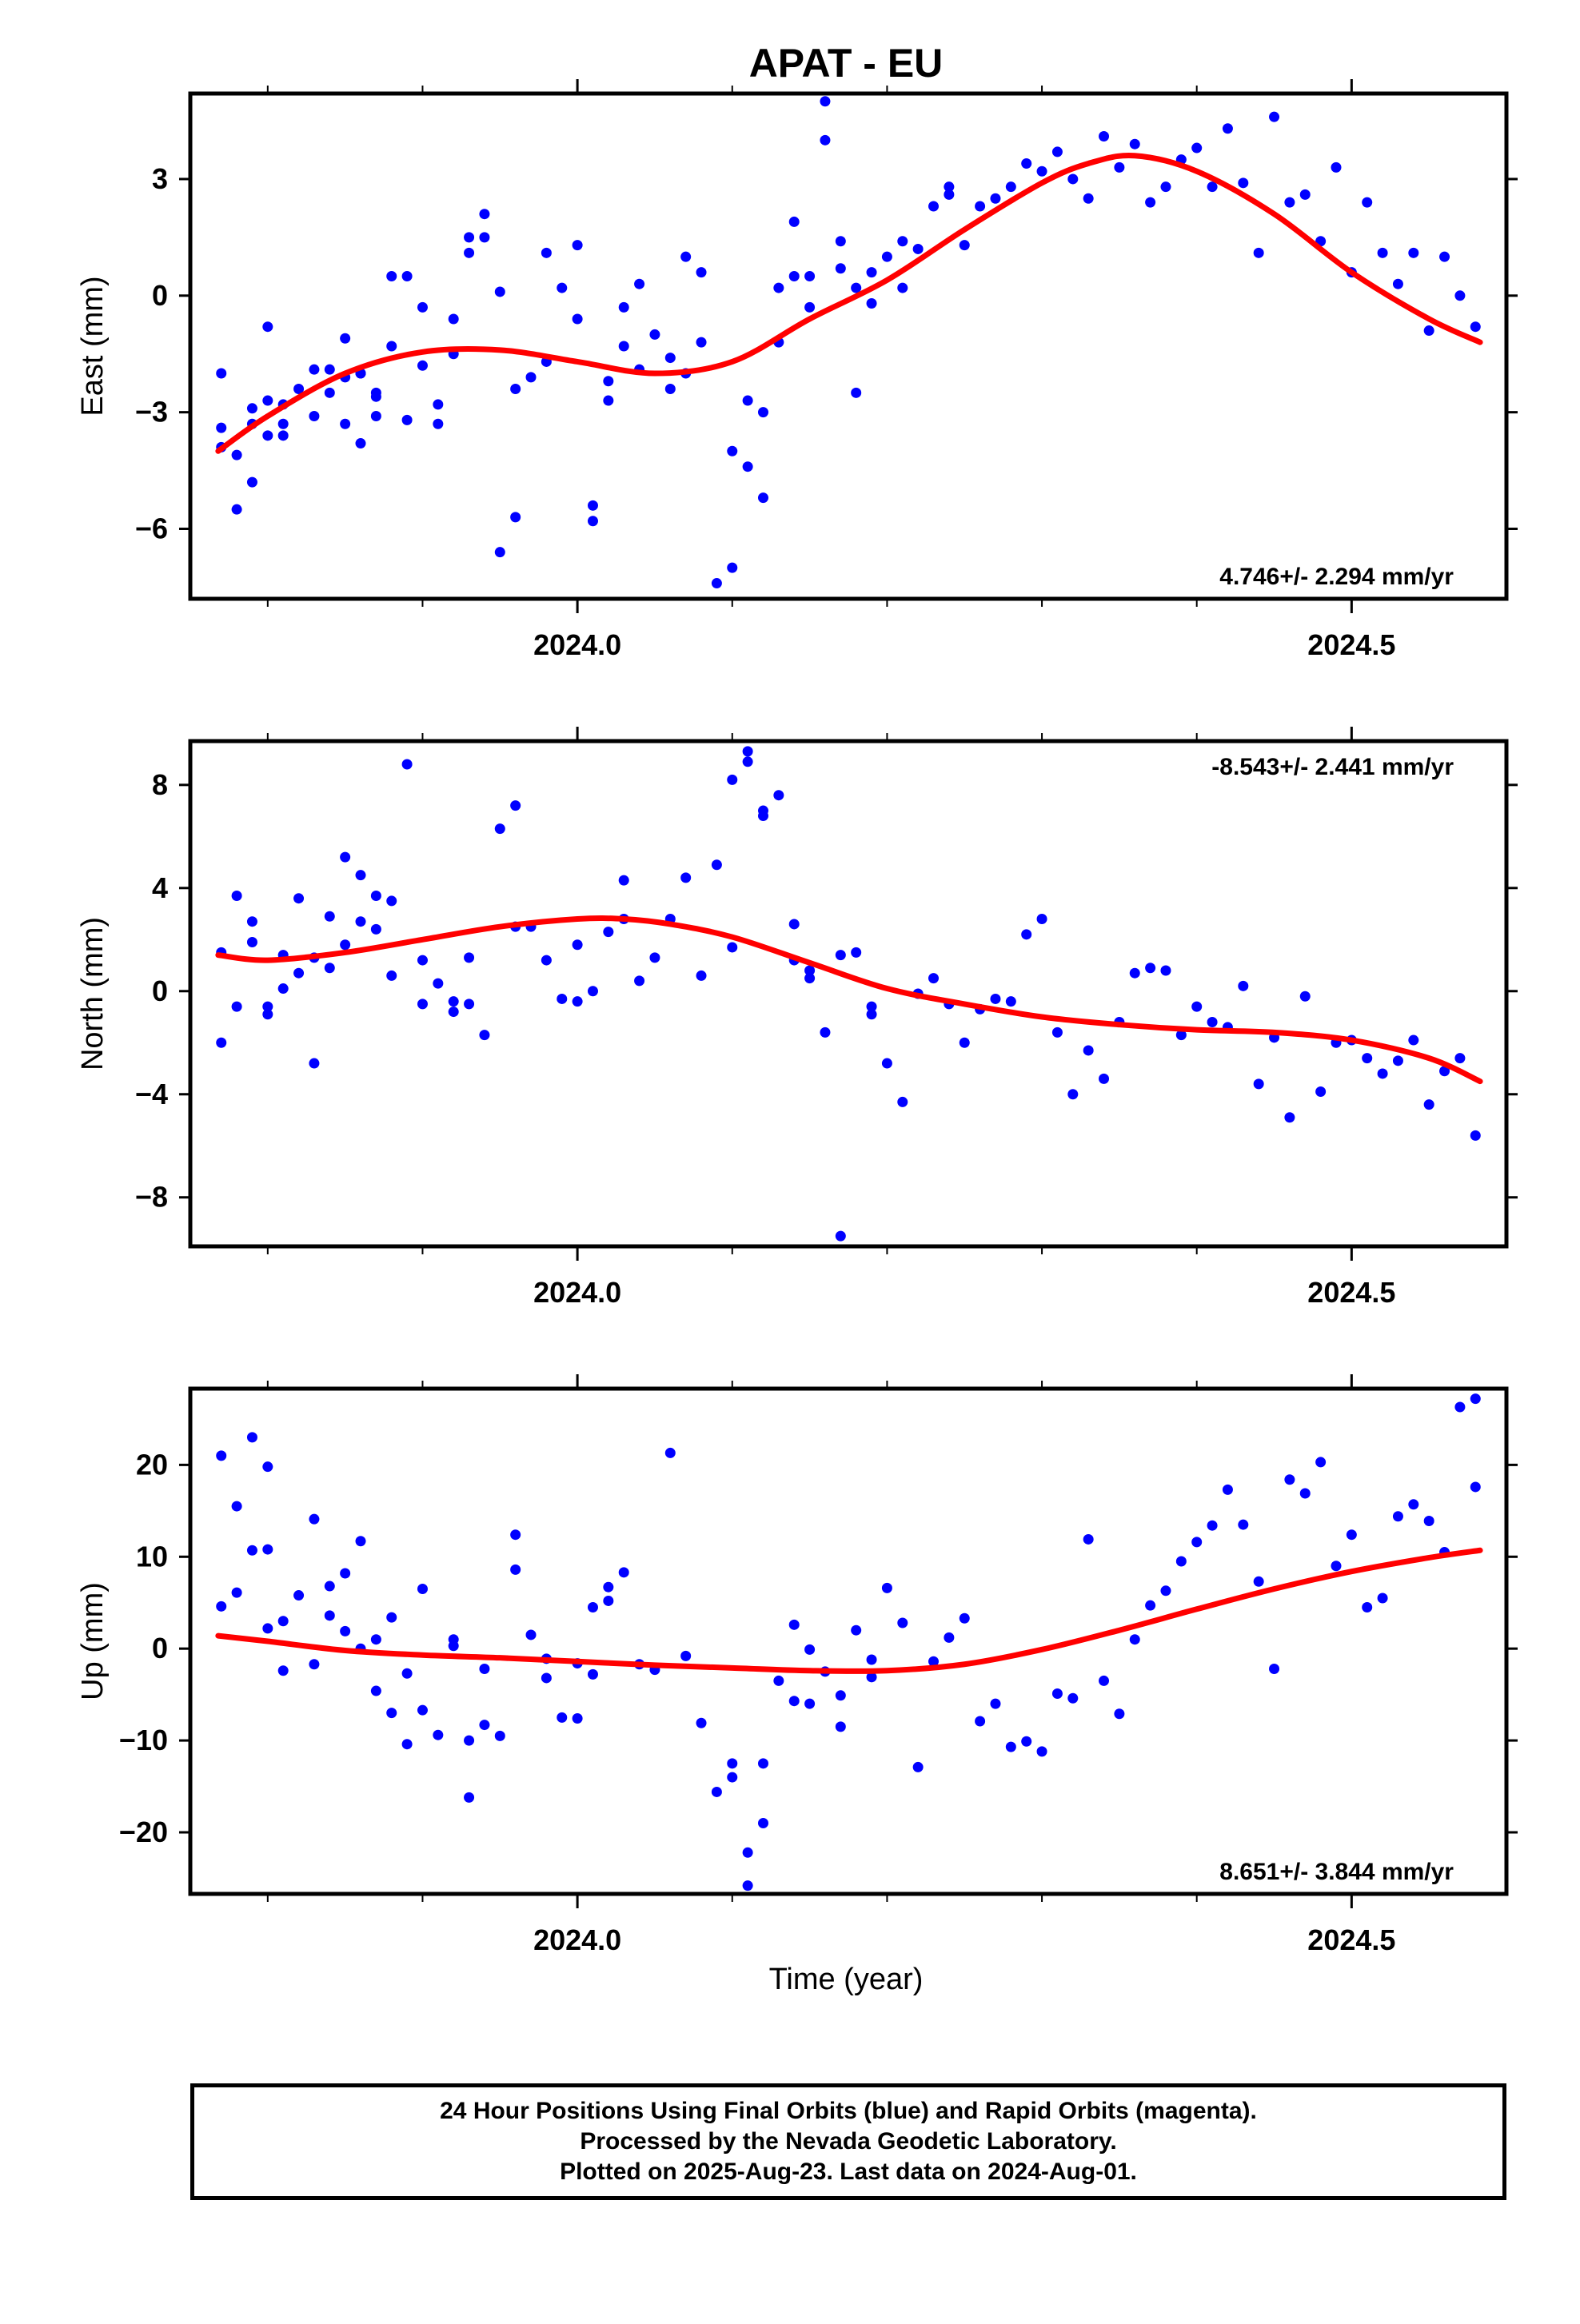 This screenshot has width=1580, height=2324. What do you see at coordinates (143, 1740) in the screenshot?
I see `y-tick-label: −10` at bounding box center [143, 1740].